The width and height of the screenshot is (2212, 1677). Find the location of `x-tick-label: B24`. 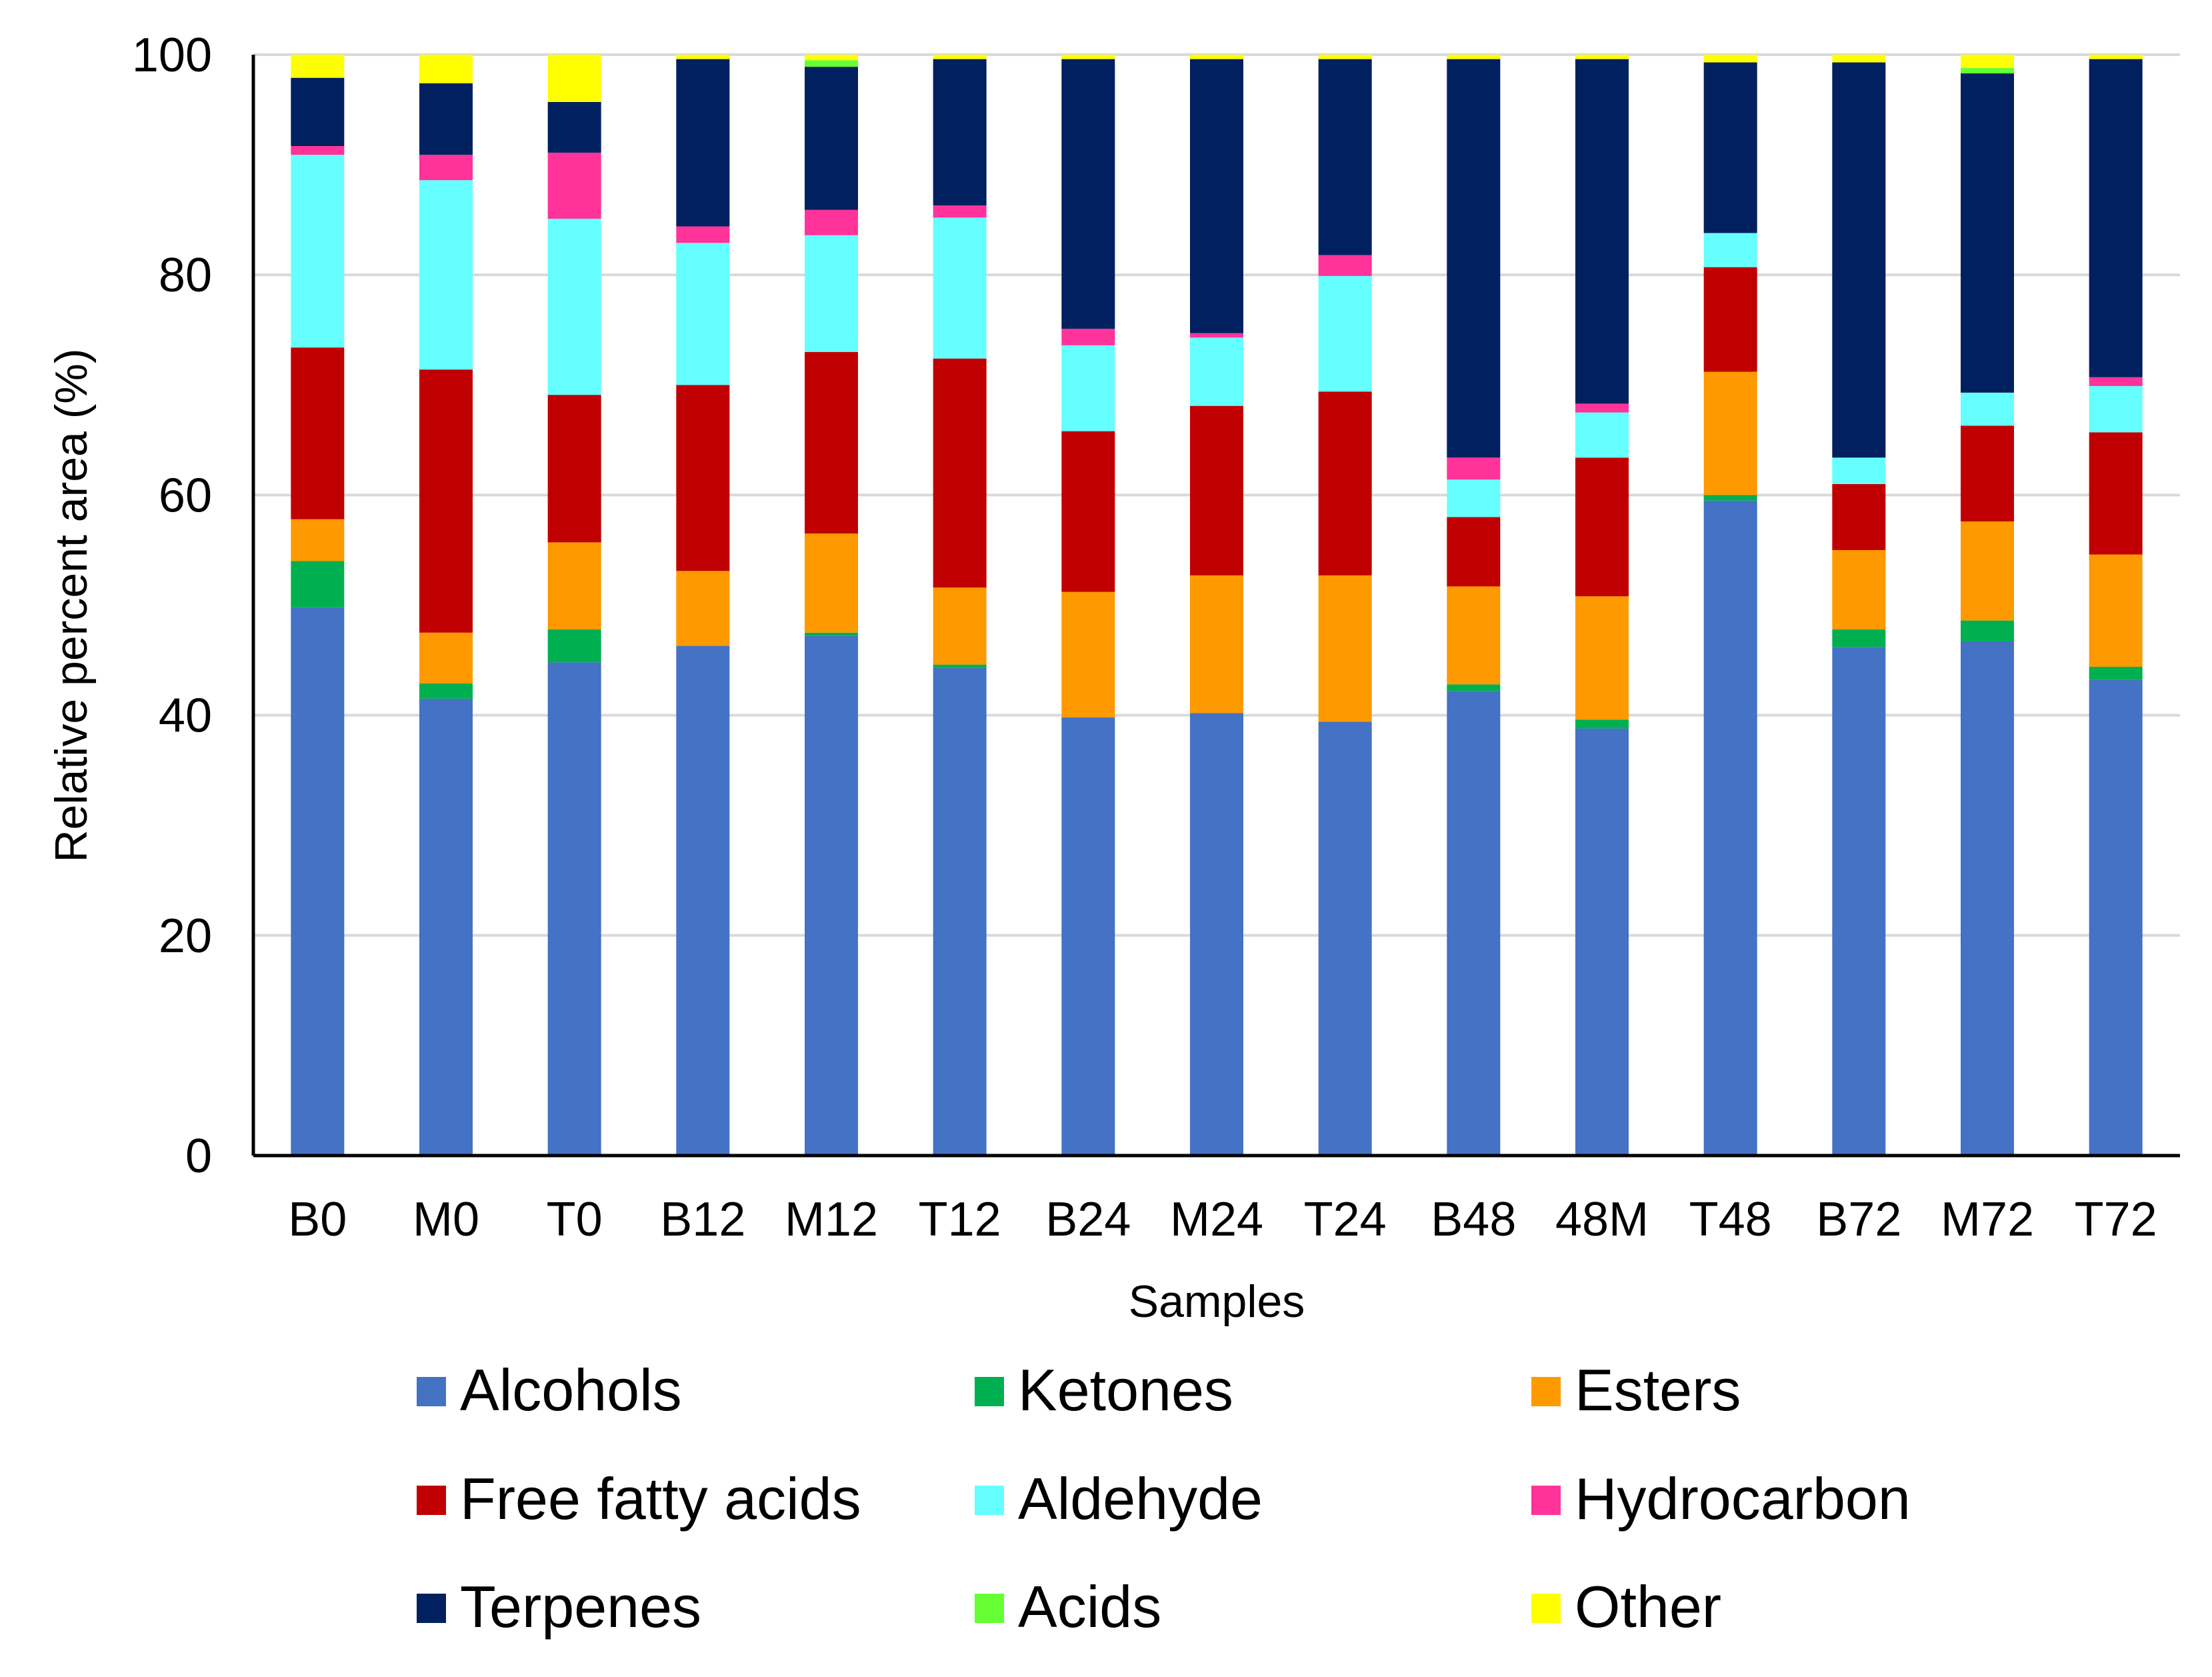

x-tick-label: B24 is located at coordinates (1088, 1219).